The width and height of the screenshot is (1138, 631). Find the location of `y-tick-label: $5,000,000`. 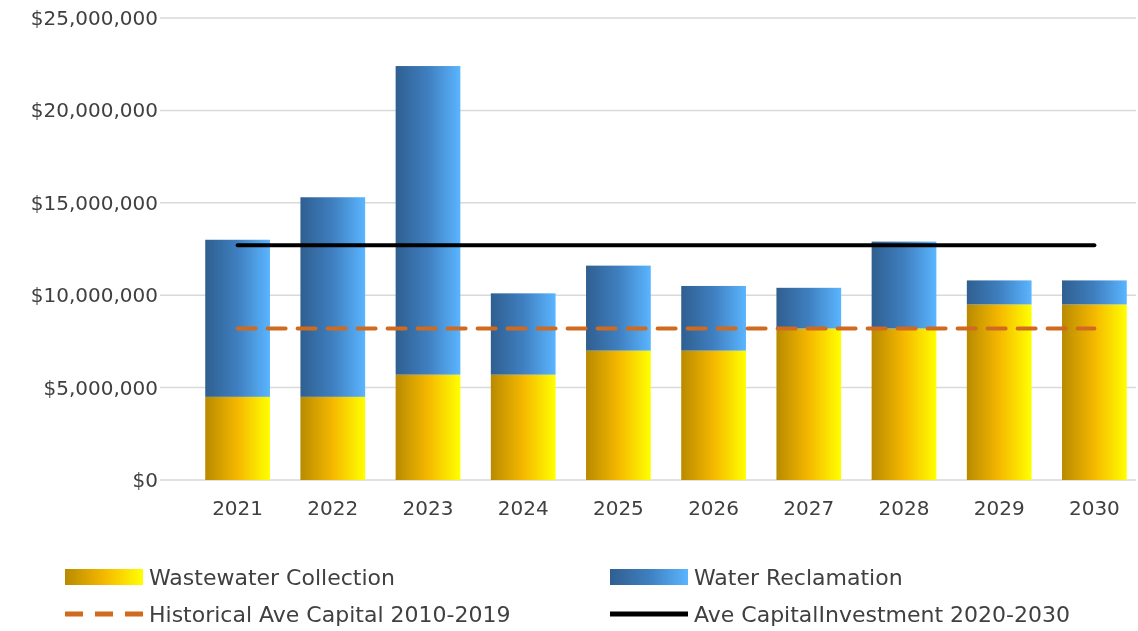

y-tick-label: $5,000,000 is located at coordinates (100, 387).